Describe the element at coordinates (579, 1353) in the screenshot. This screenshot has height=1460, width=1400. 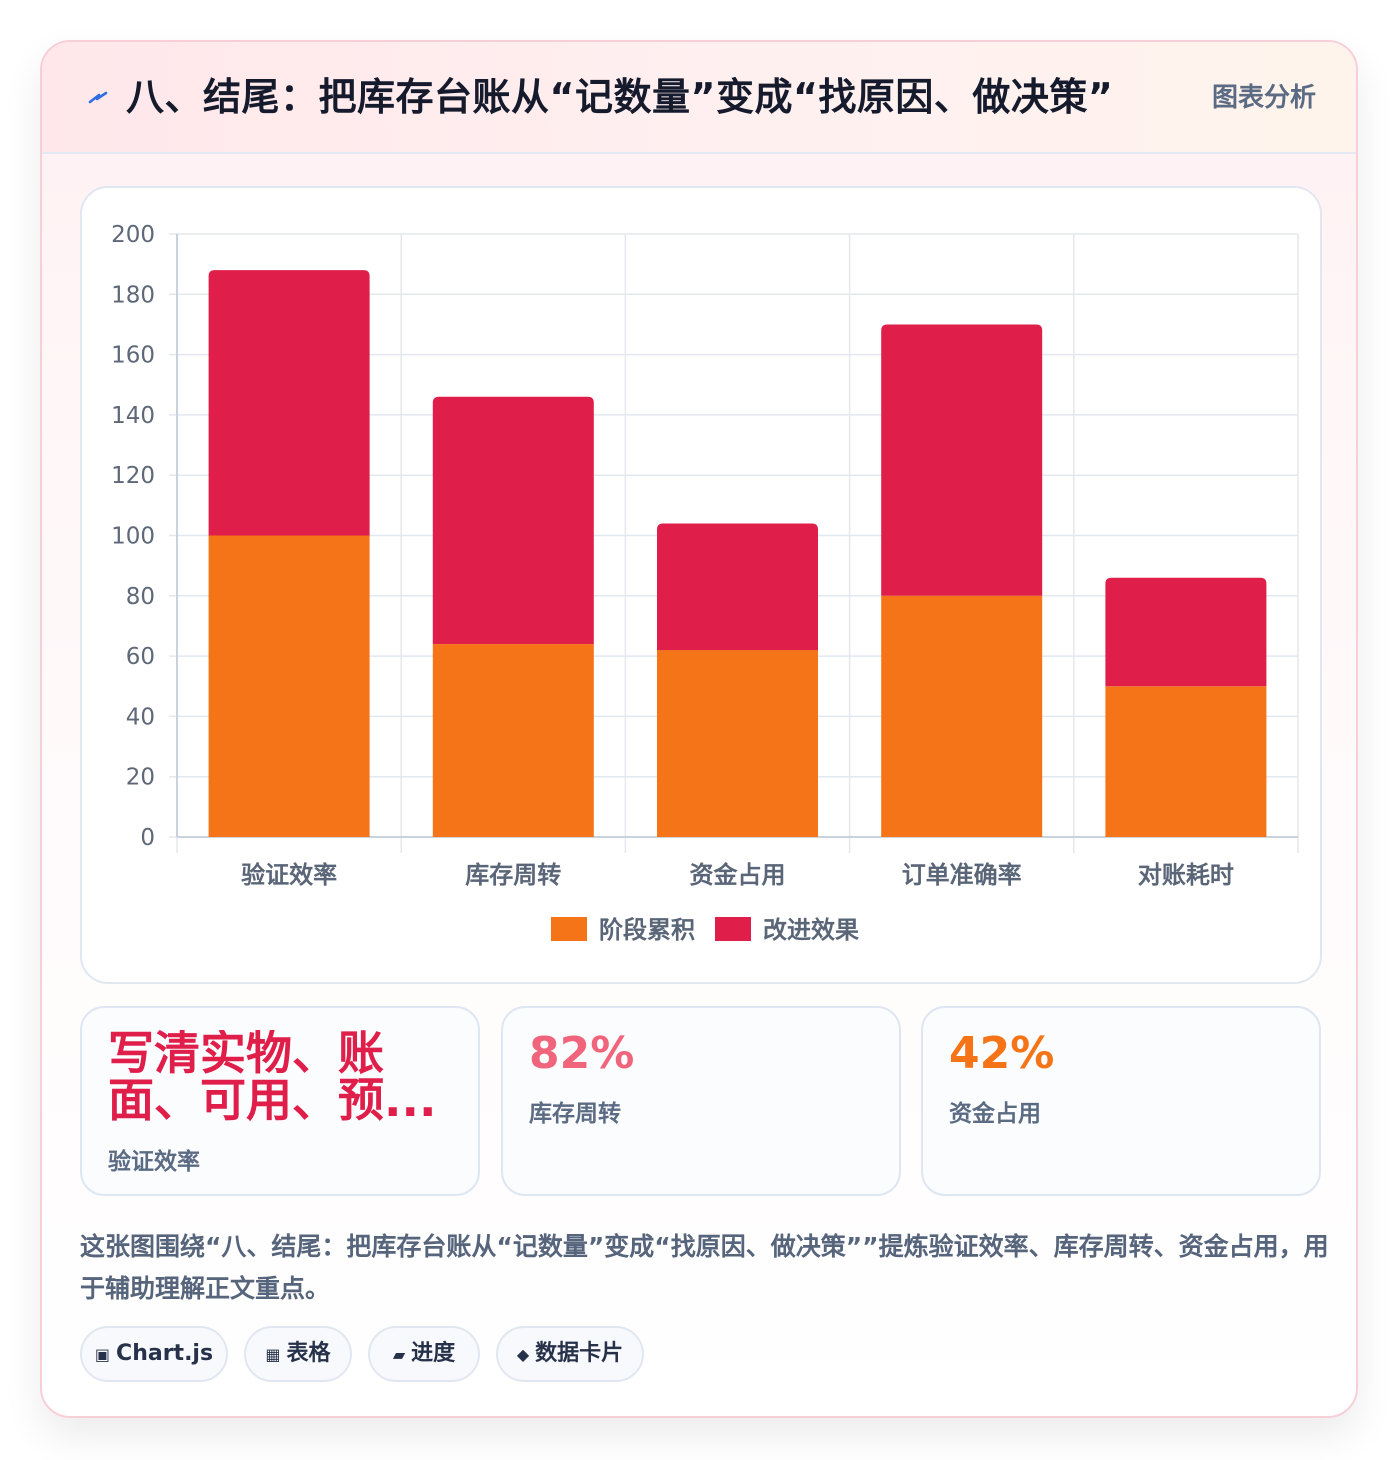
I see `pill-label: 数据卡片` at that location.